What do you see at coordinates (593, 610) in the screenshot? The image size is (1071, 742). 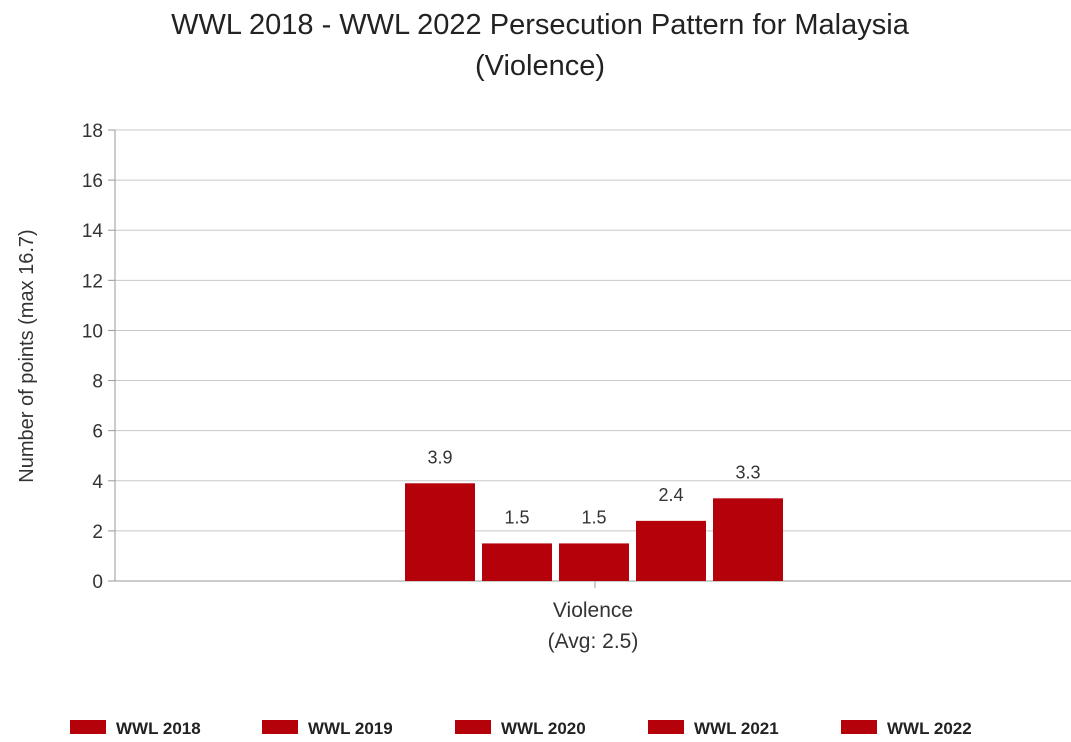 I see `x-category-label: Violence` at bounding box center [593, 610].